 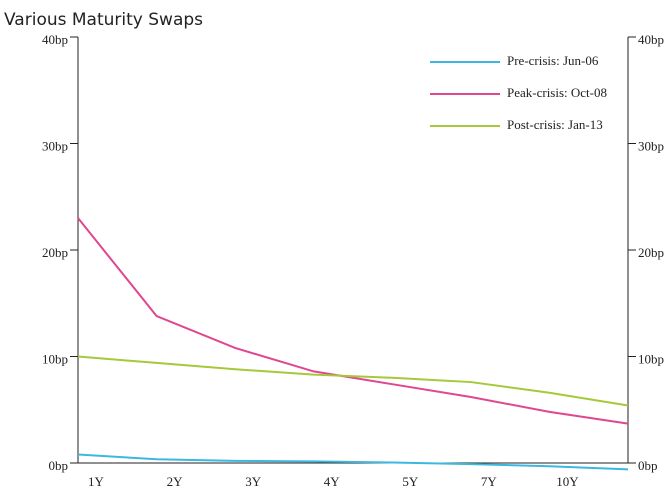 What do you see at coordinates (253, 481) in the screenshot?
I see `x-tick-label: 3Y` at bounding box center [253, 481].